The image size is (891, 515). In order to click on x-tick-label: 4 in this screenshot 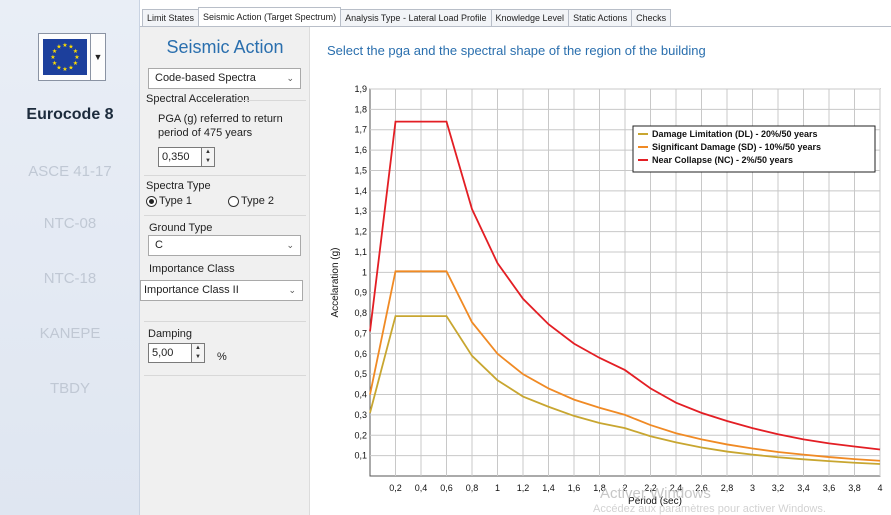, I will do `click(879, 488)`.